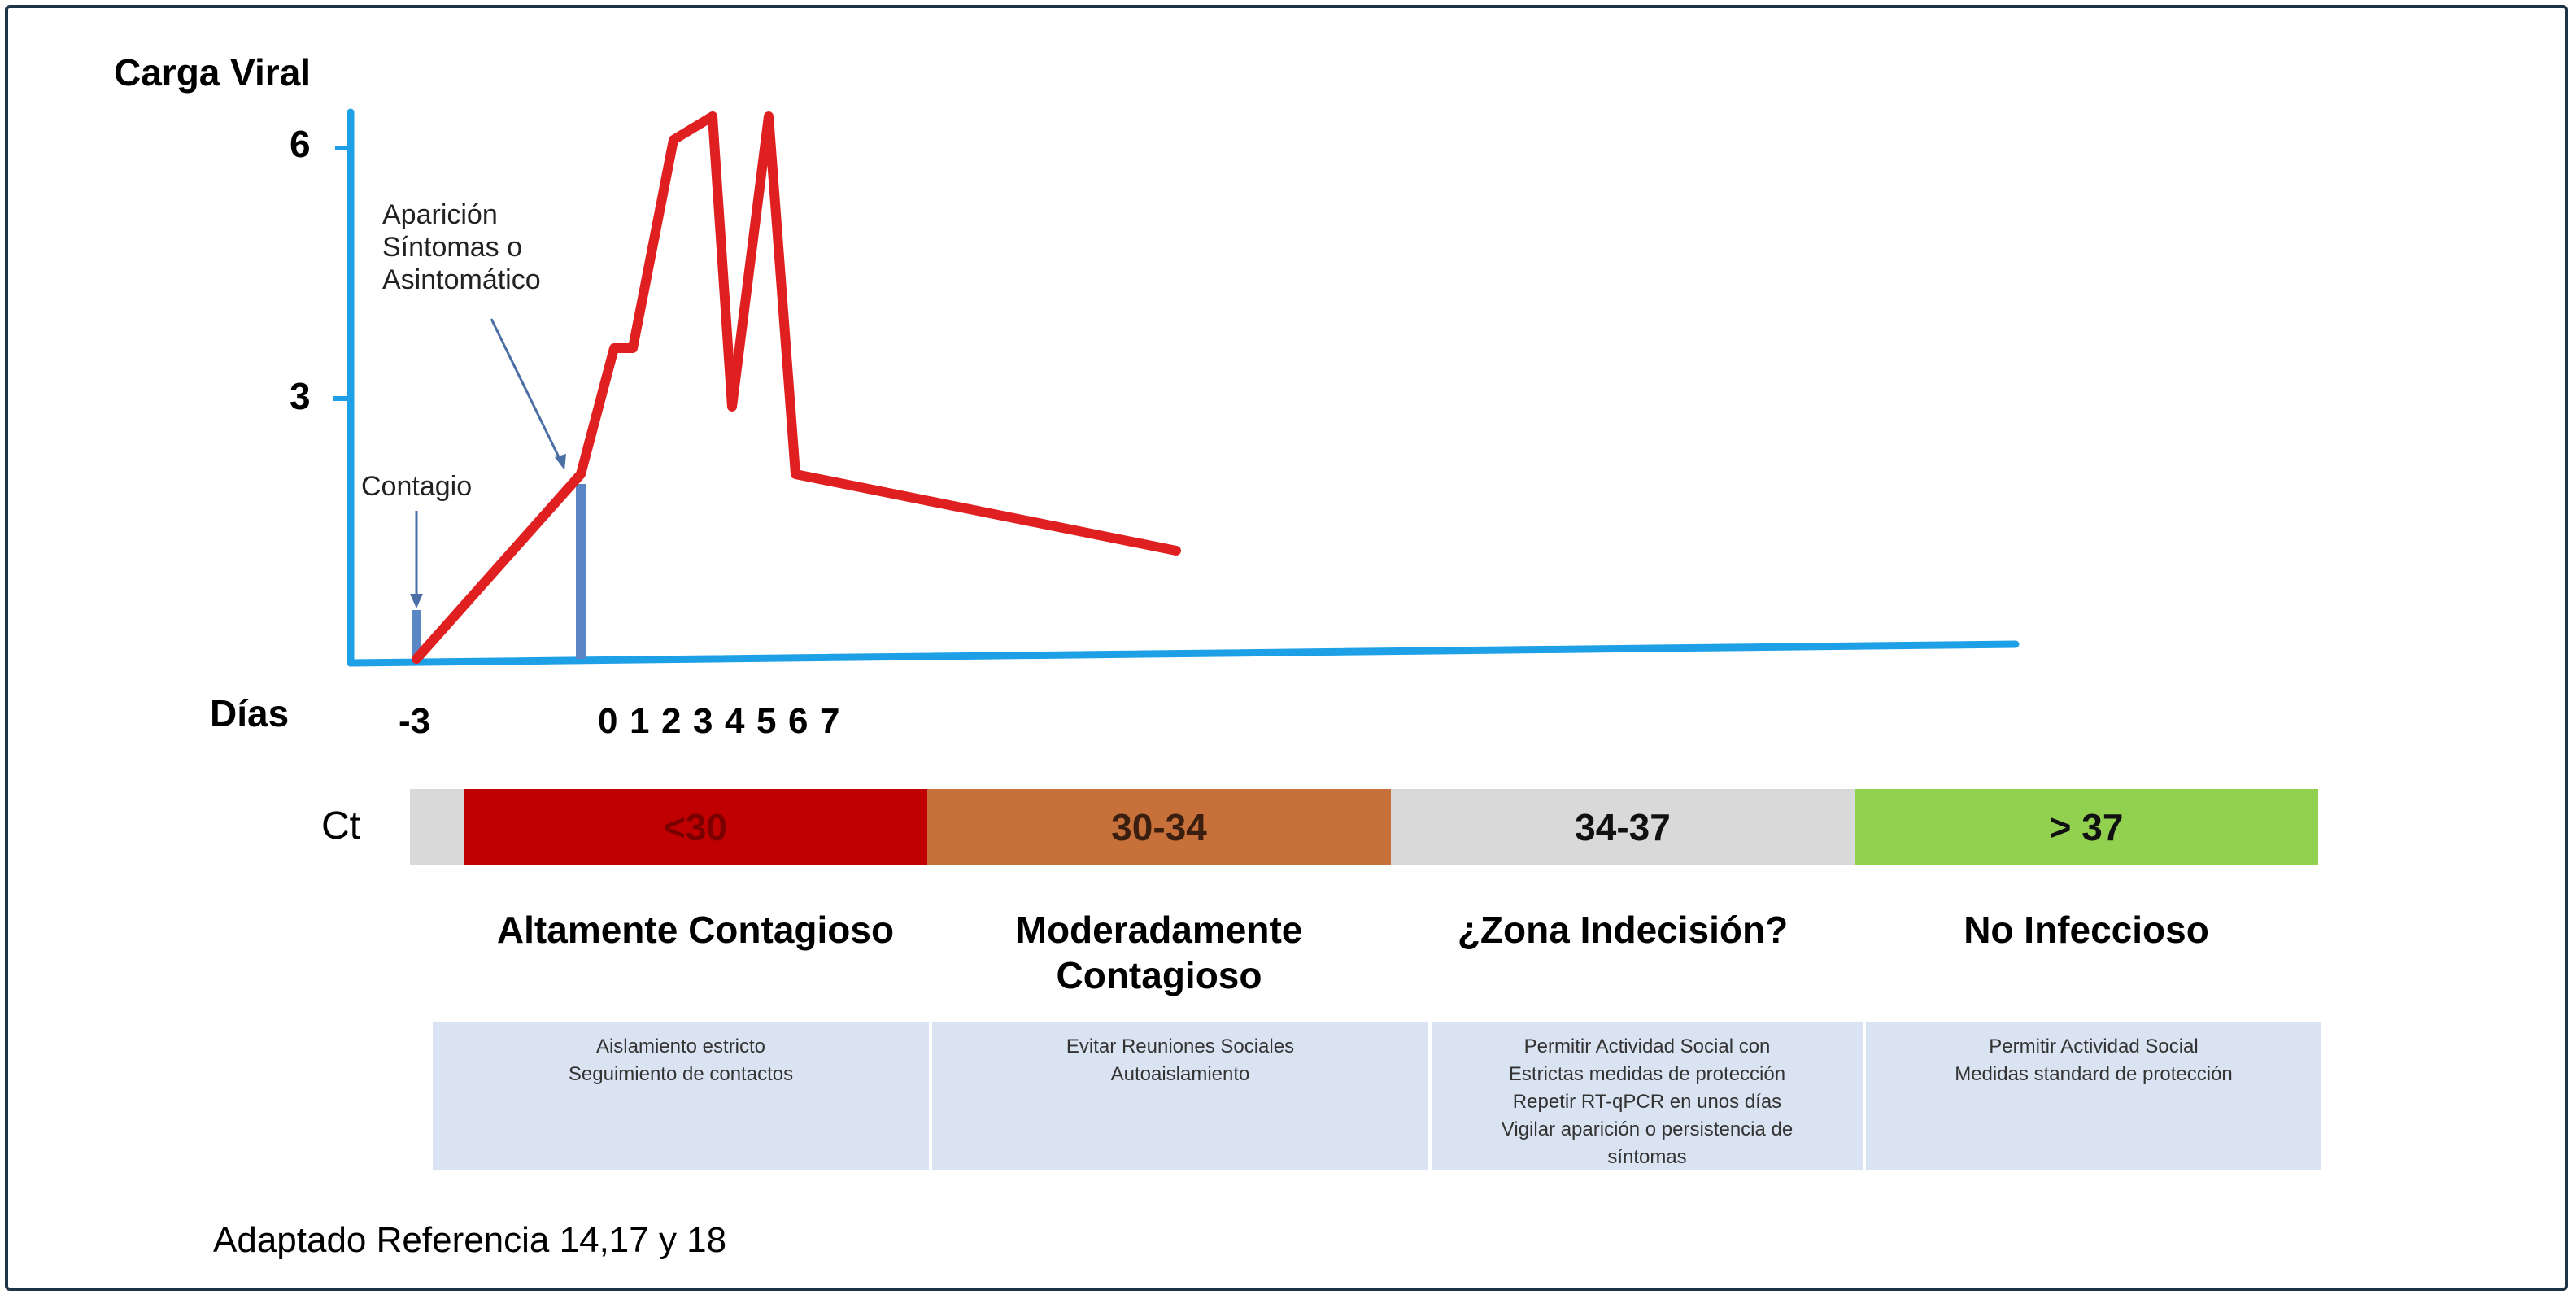 This screenshot has width=2576, height=1299. I want to click on y-axis-label: Carga Viral, so click(213, 72).